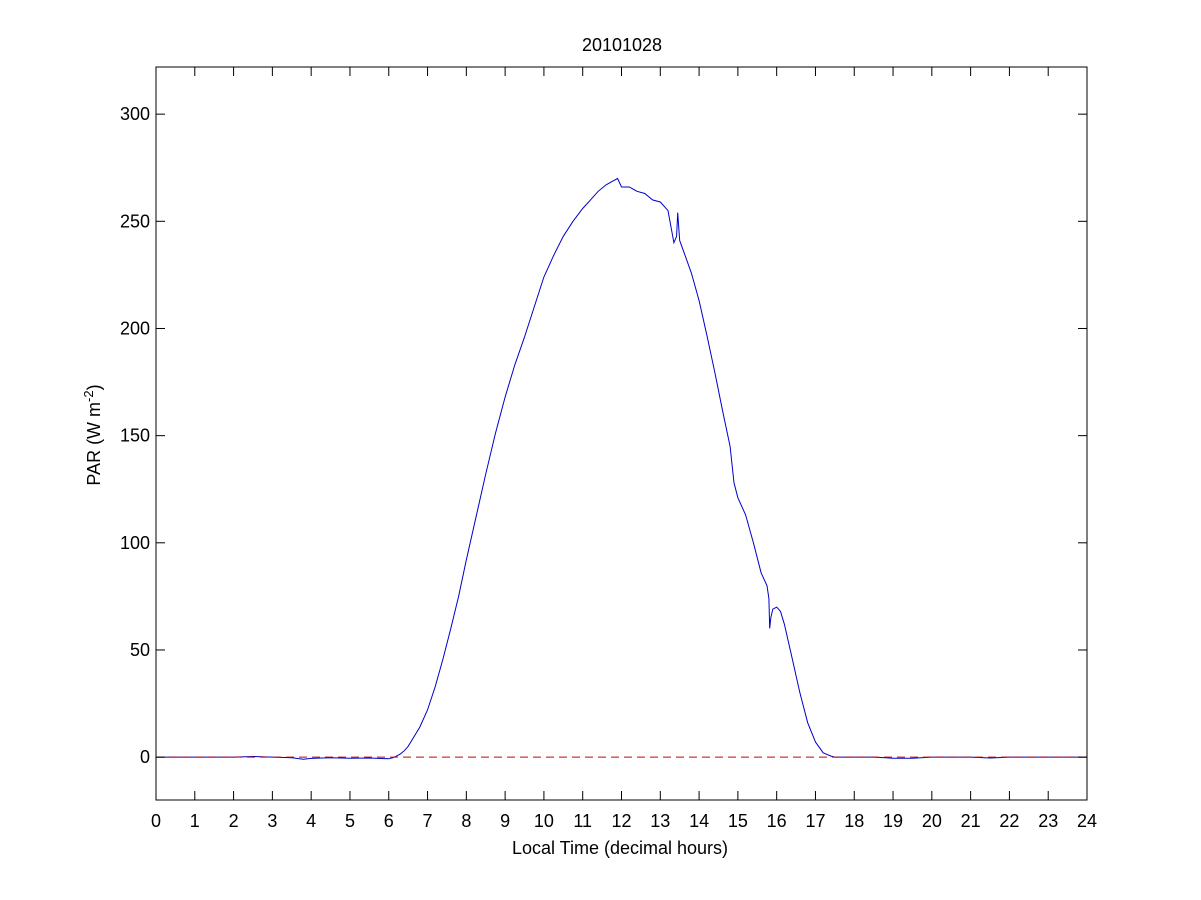 This screenshot has height=900, width=1201. I want to click on x-tick-label: 12, so click(621, 821).